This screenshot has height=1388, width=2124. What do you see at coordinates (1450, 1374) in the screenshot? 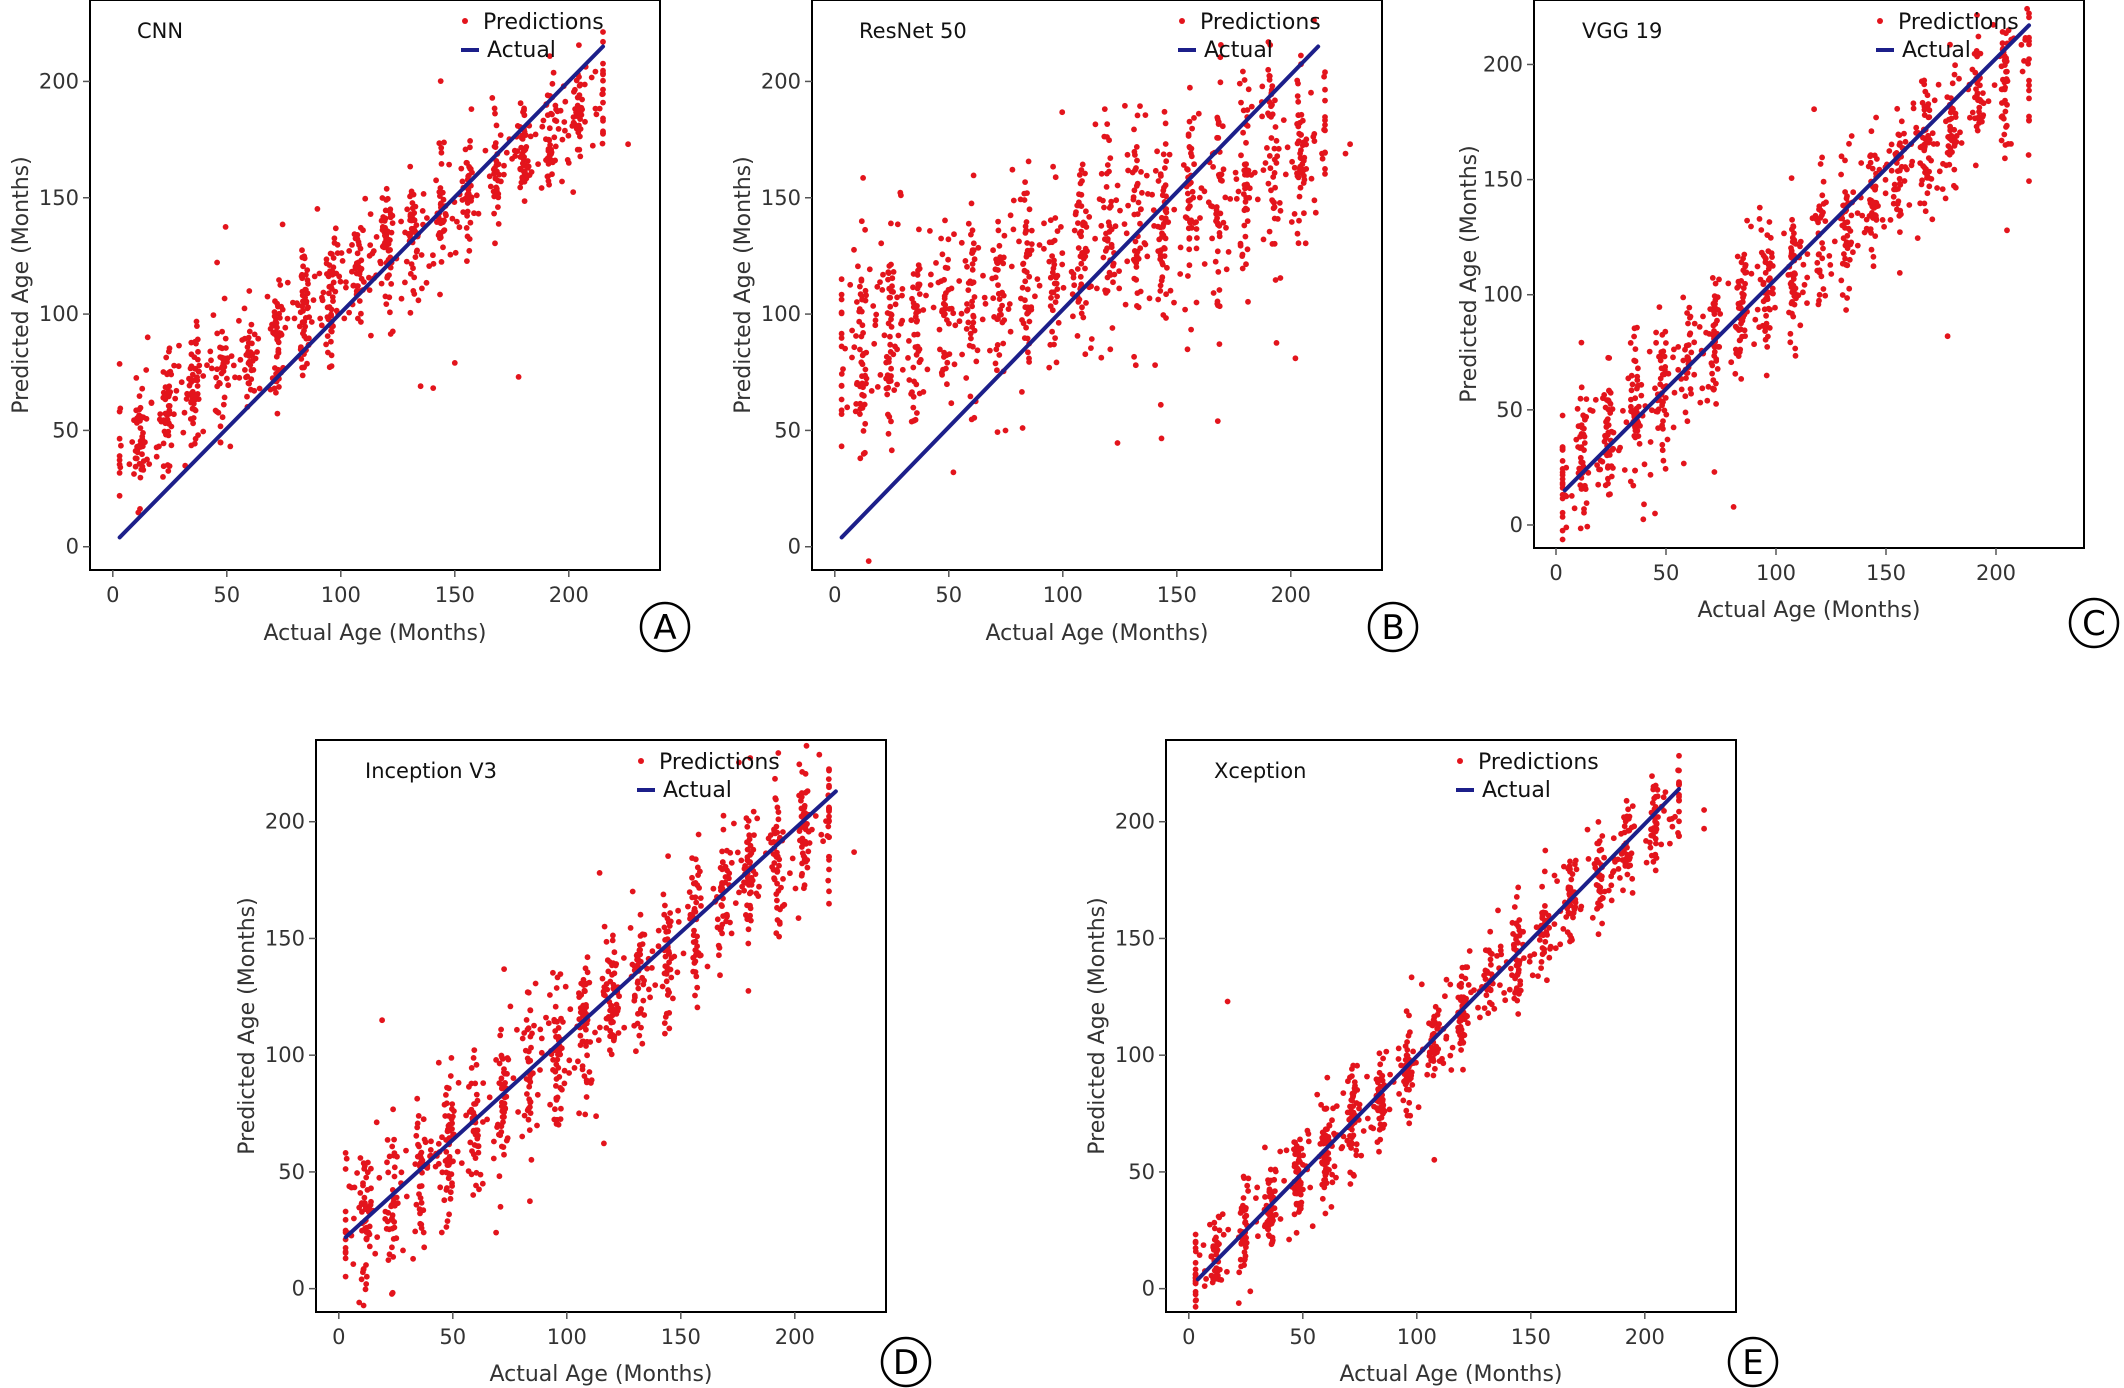
I see `x-axis-title: Actual Age (Months)` at bounding box center [1450, 1374].